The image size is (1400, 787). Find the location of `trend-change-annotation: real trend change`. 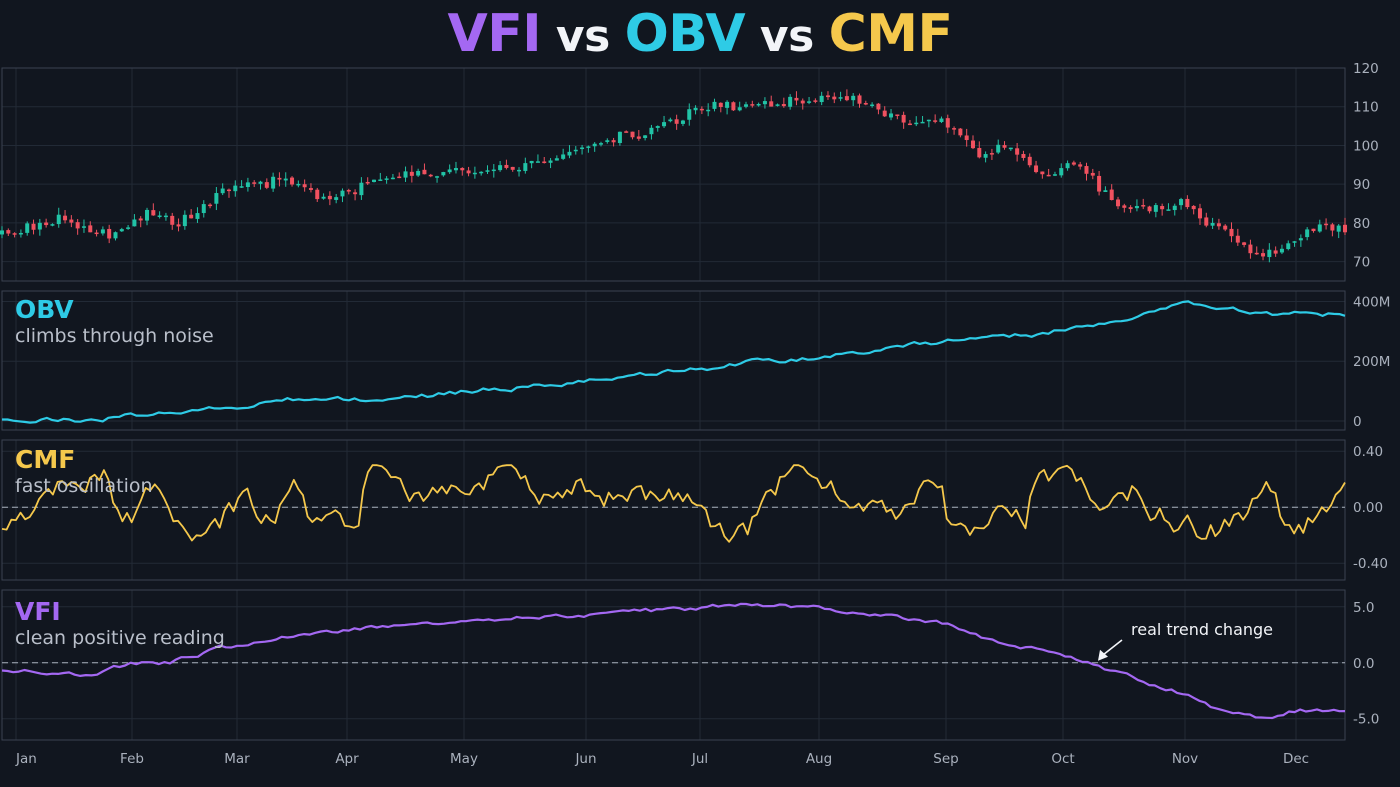

trend-change-annotation: real trend change is located at coordinates (1202, 629).